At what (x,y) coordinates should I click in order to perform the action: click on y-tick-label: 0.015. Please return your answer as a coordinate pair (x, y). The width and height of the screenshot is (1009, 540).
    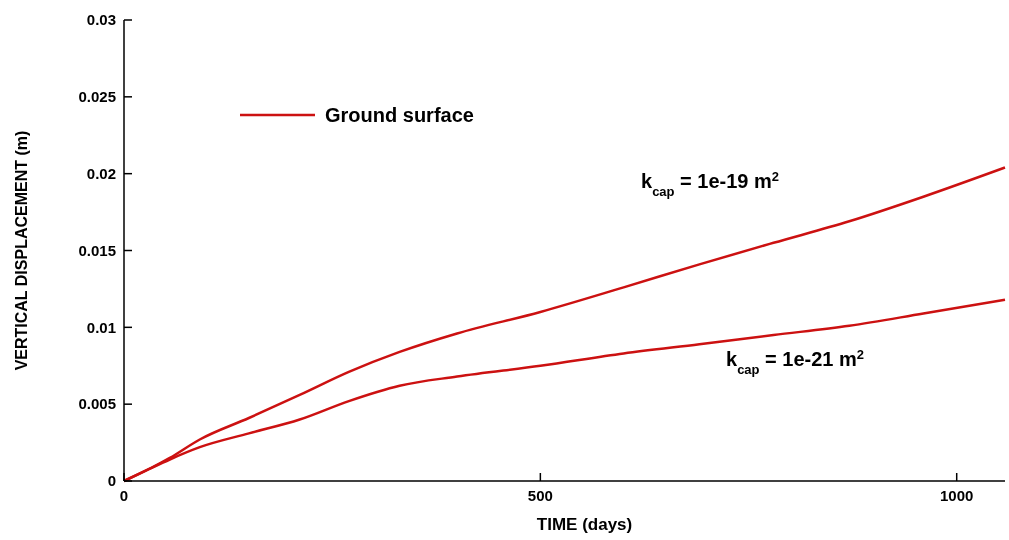
    Looking at the image, I should click on (97, 250).